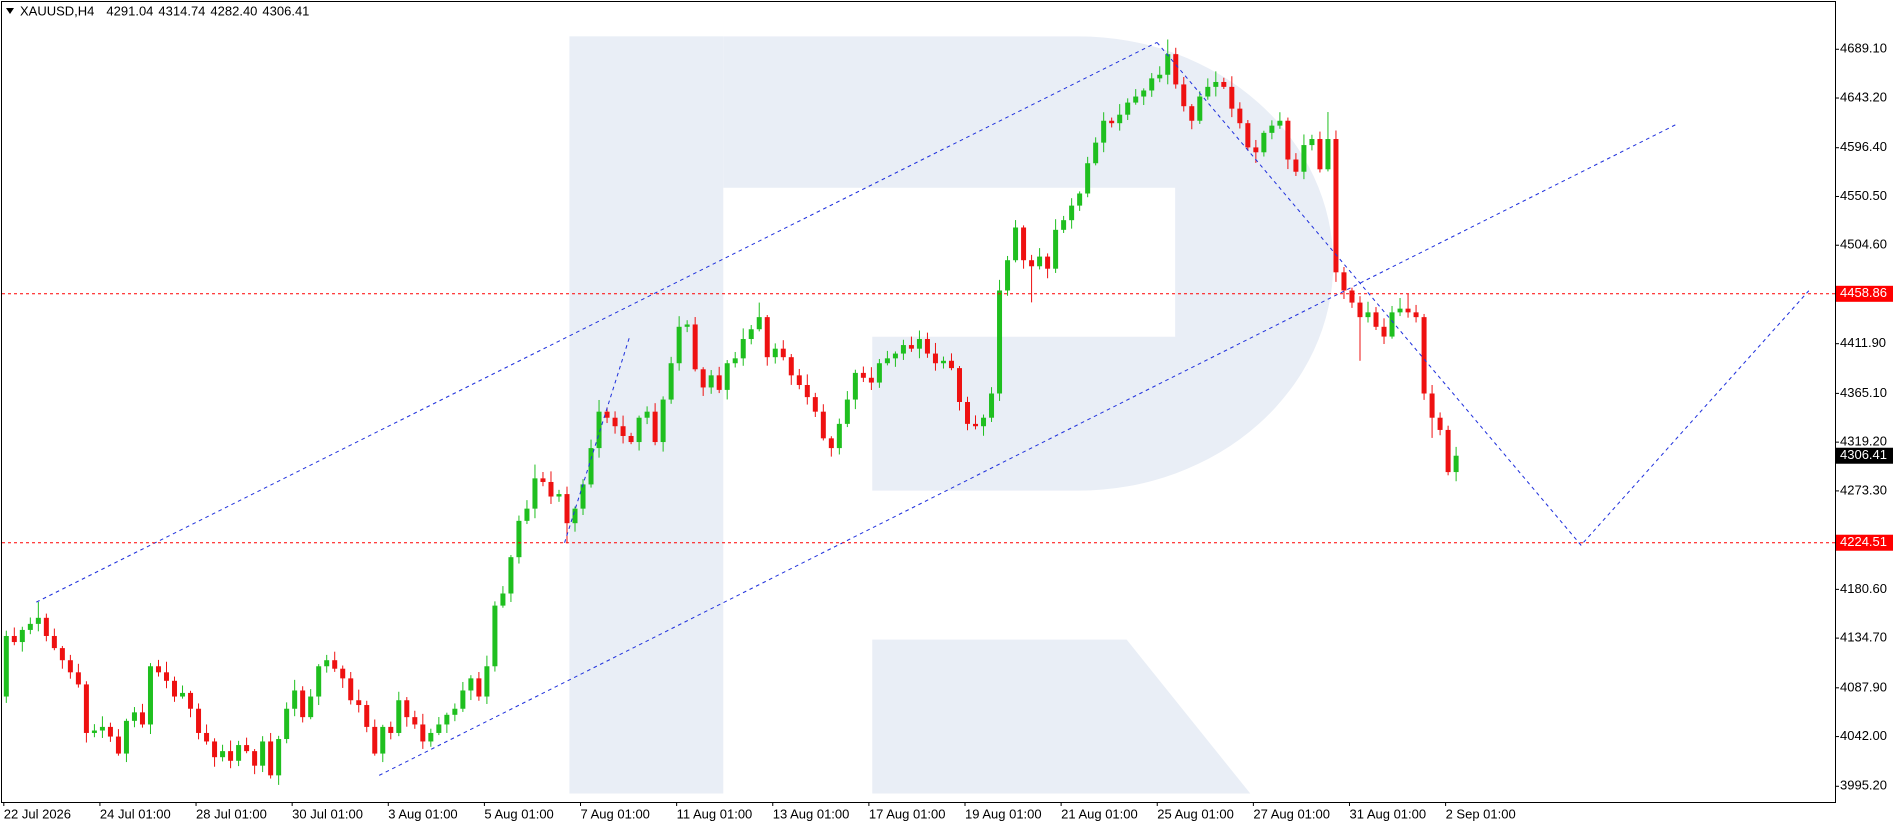  What do you see at coordinates (1863, 785) in the screenshot?
I see `y-tick-label: 3995.20` at bounding box center [1863, 785].